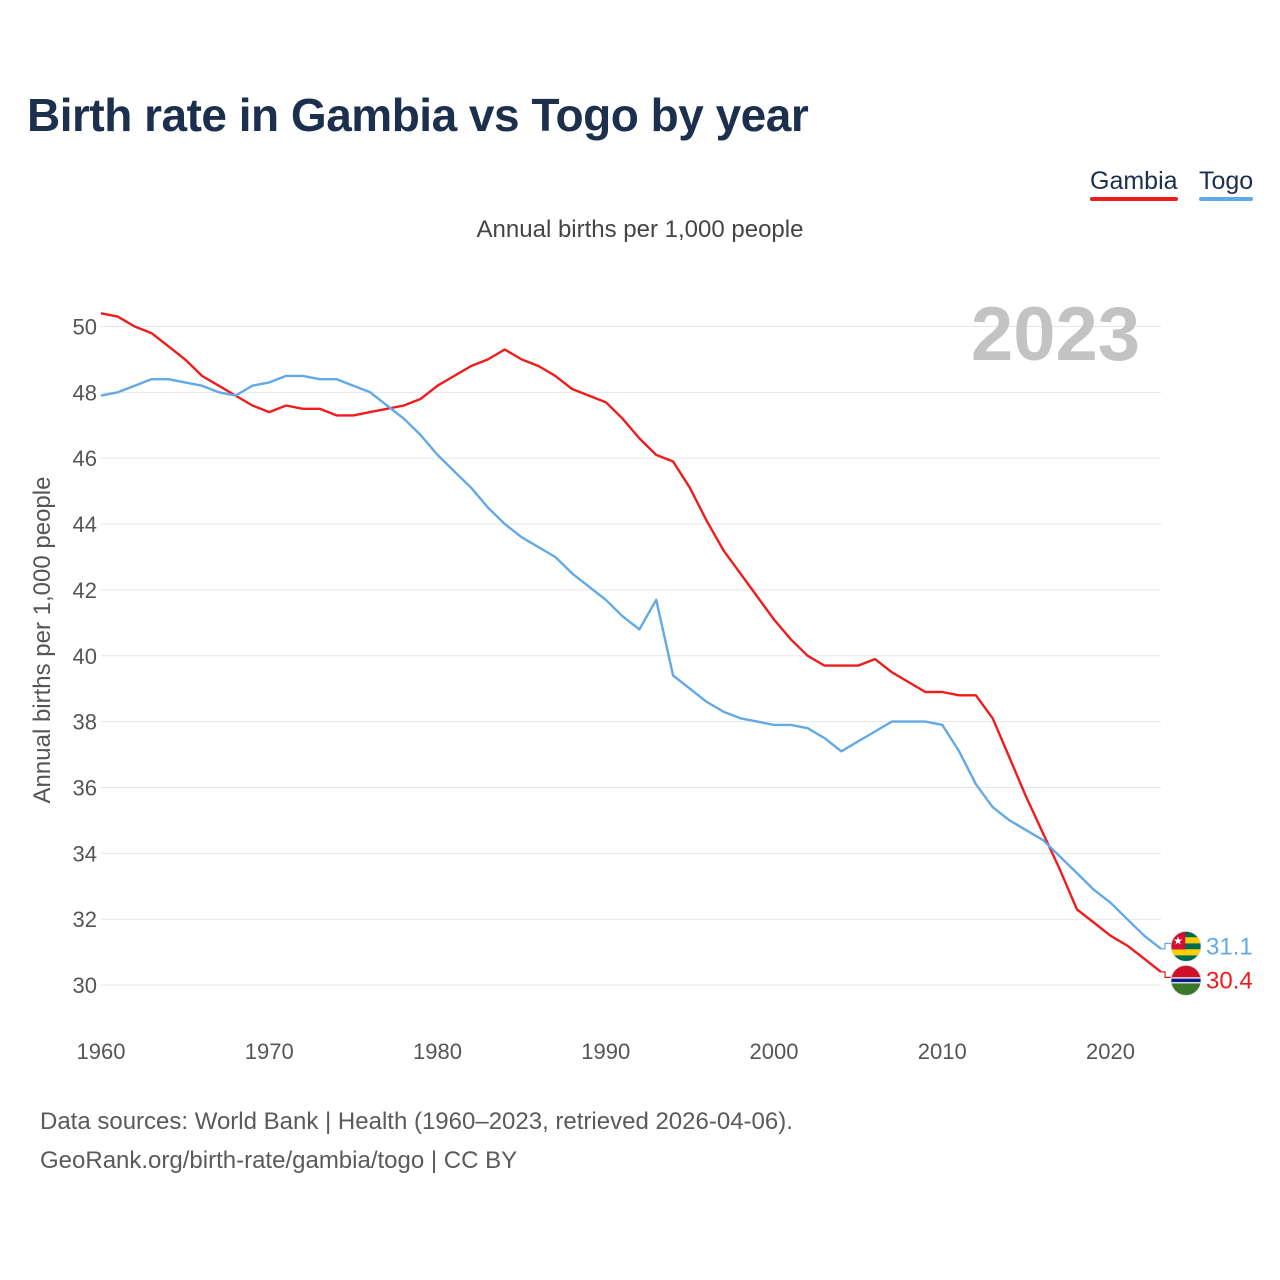  What do you see at coordinates (85, 787) in the screenshot?
I see `y-tick-label: 36` at bounding box center [85, 787].